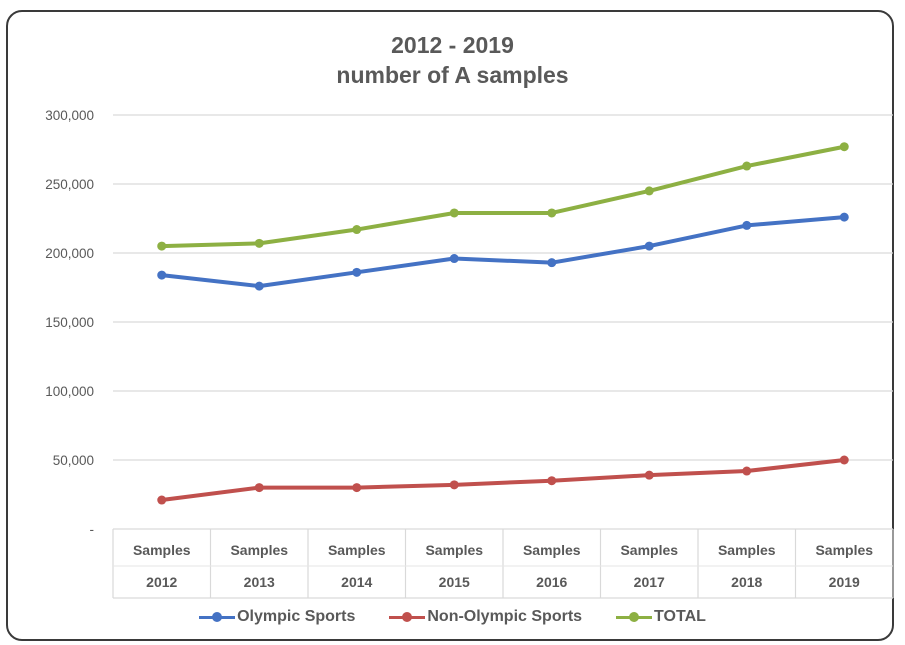  What do you see at coordinates (92, 529) in the screenshot?
I see `y-tick-label: -` at bounding box center [92, 529].